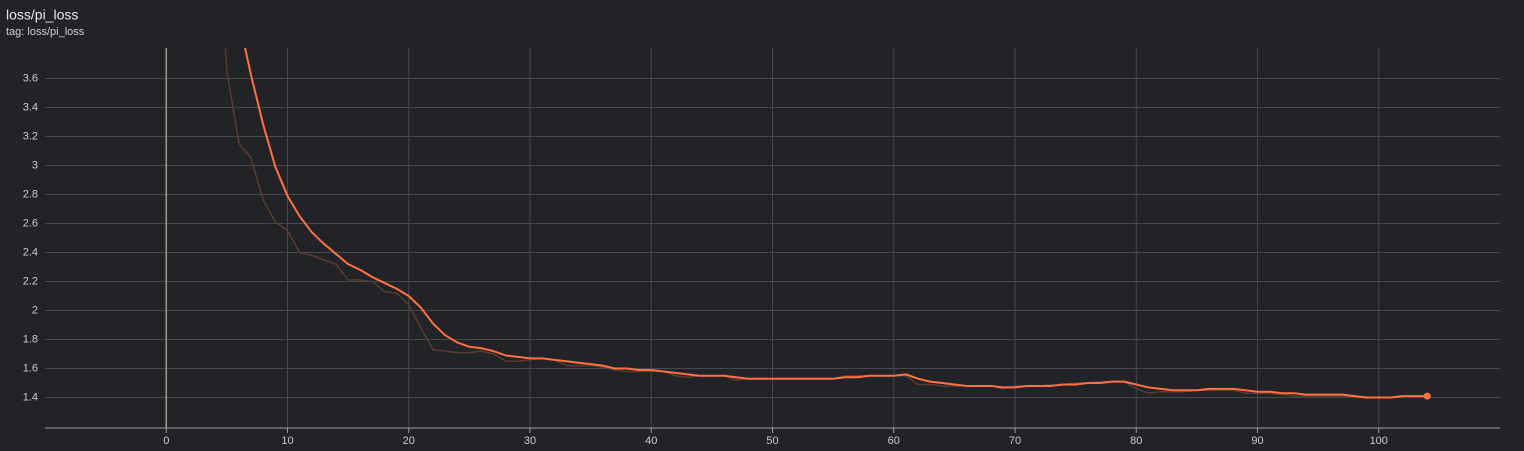  Describe the element at coordinates (30, 339) in the screenshot. I see `y-tick-label: 1.8` at that location.